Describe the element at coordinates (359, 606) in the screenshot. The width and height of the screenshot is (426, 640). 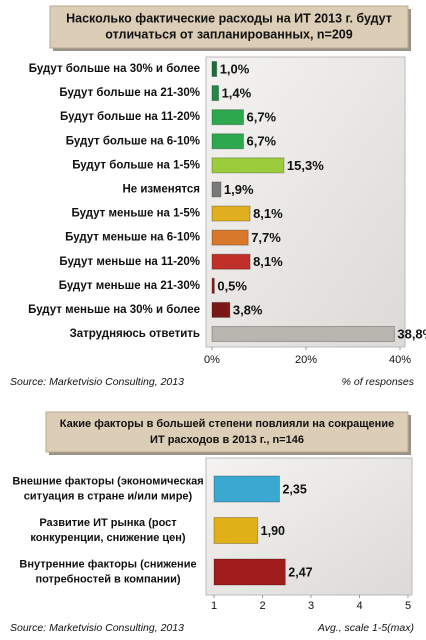
I see `x-tick-label: 4` at that location.